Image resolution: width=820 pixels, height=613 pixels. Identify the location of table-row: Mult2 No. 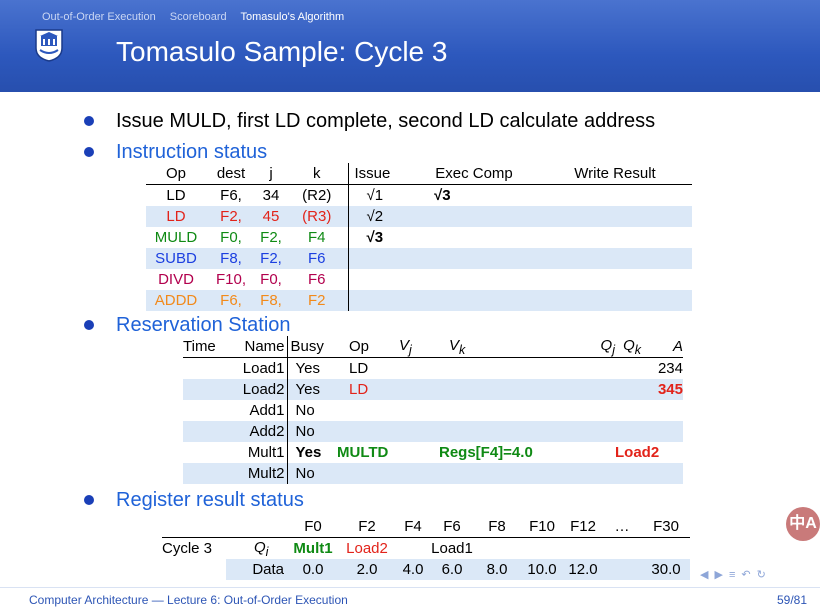
(433, 473).